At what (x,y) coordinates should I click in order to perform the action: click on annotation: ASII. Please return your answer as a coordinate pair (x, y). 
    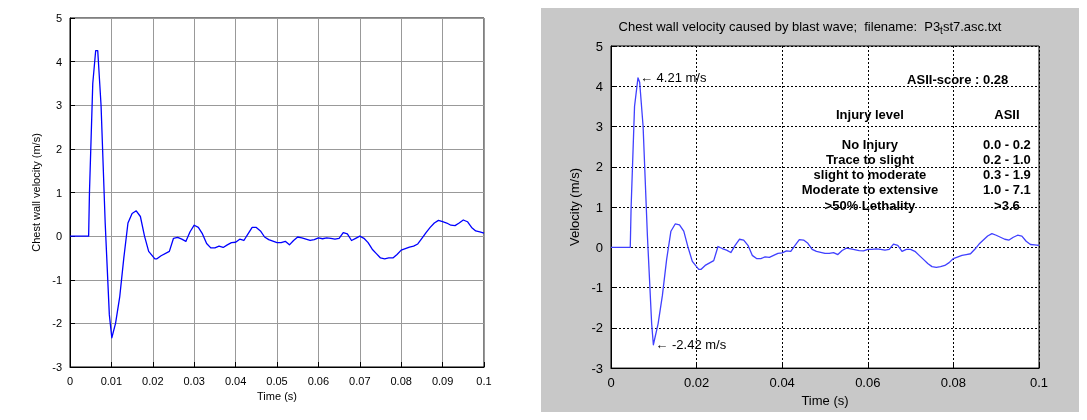
    Looking at the image, I should click on (1007, 114).